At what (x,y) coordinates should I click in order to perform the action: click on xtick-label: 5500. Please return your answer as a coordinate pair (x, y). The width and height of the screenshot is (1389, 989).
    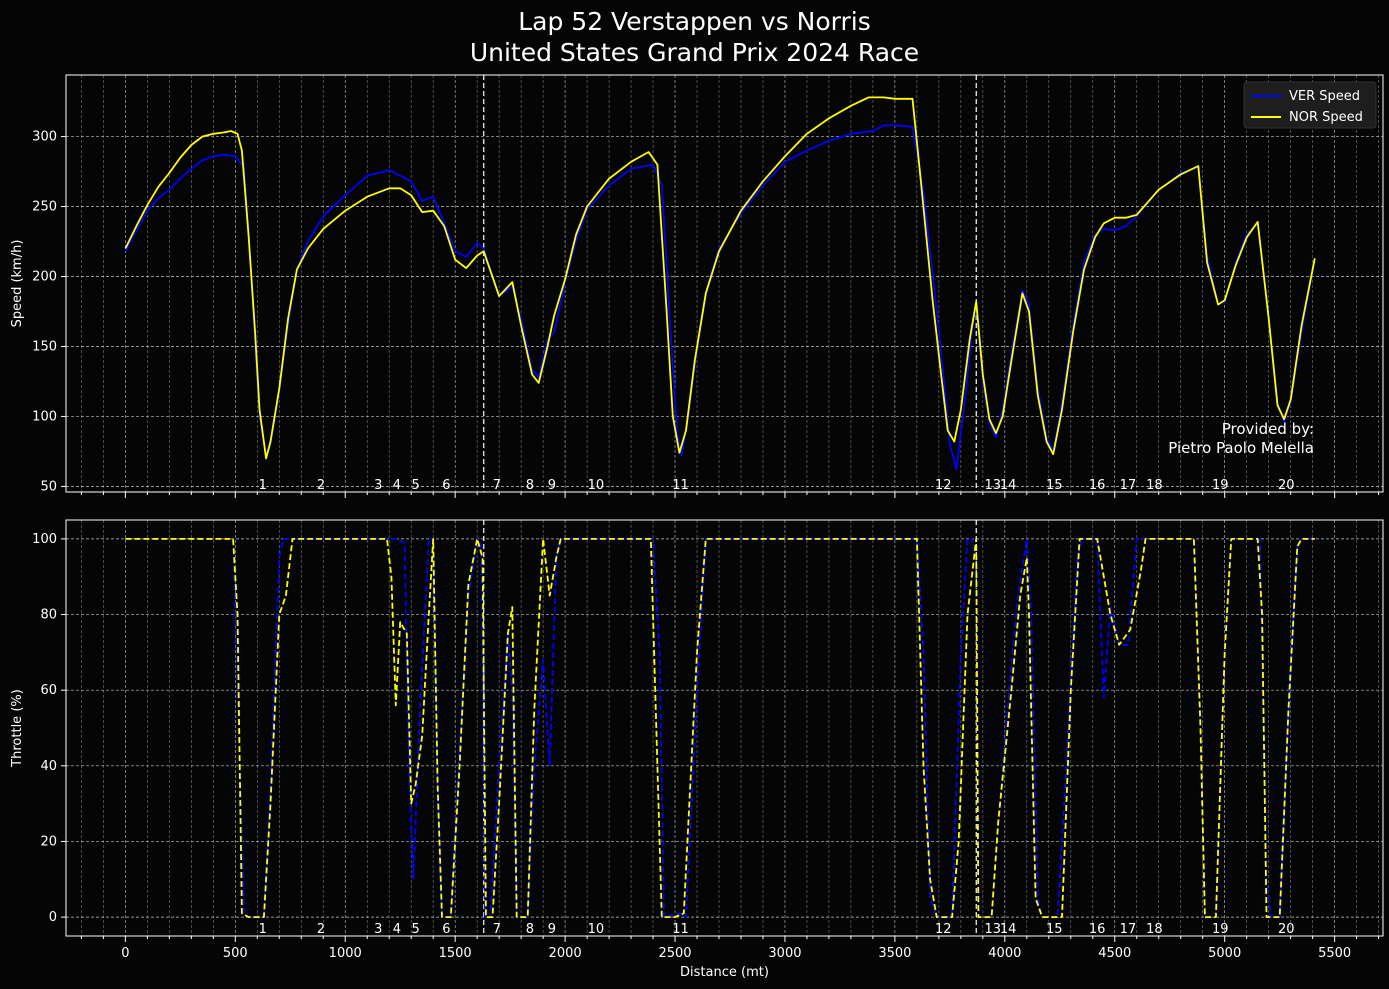
    Looking at the image, I should click on (1334, 953).